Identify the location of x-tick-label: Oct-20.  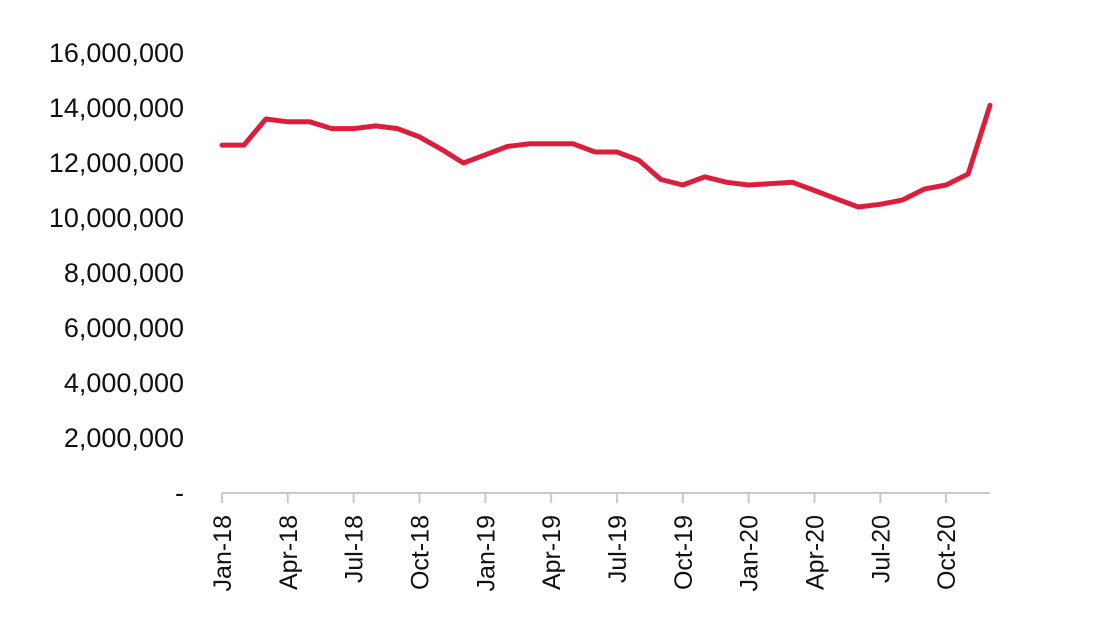
(947, 552).